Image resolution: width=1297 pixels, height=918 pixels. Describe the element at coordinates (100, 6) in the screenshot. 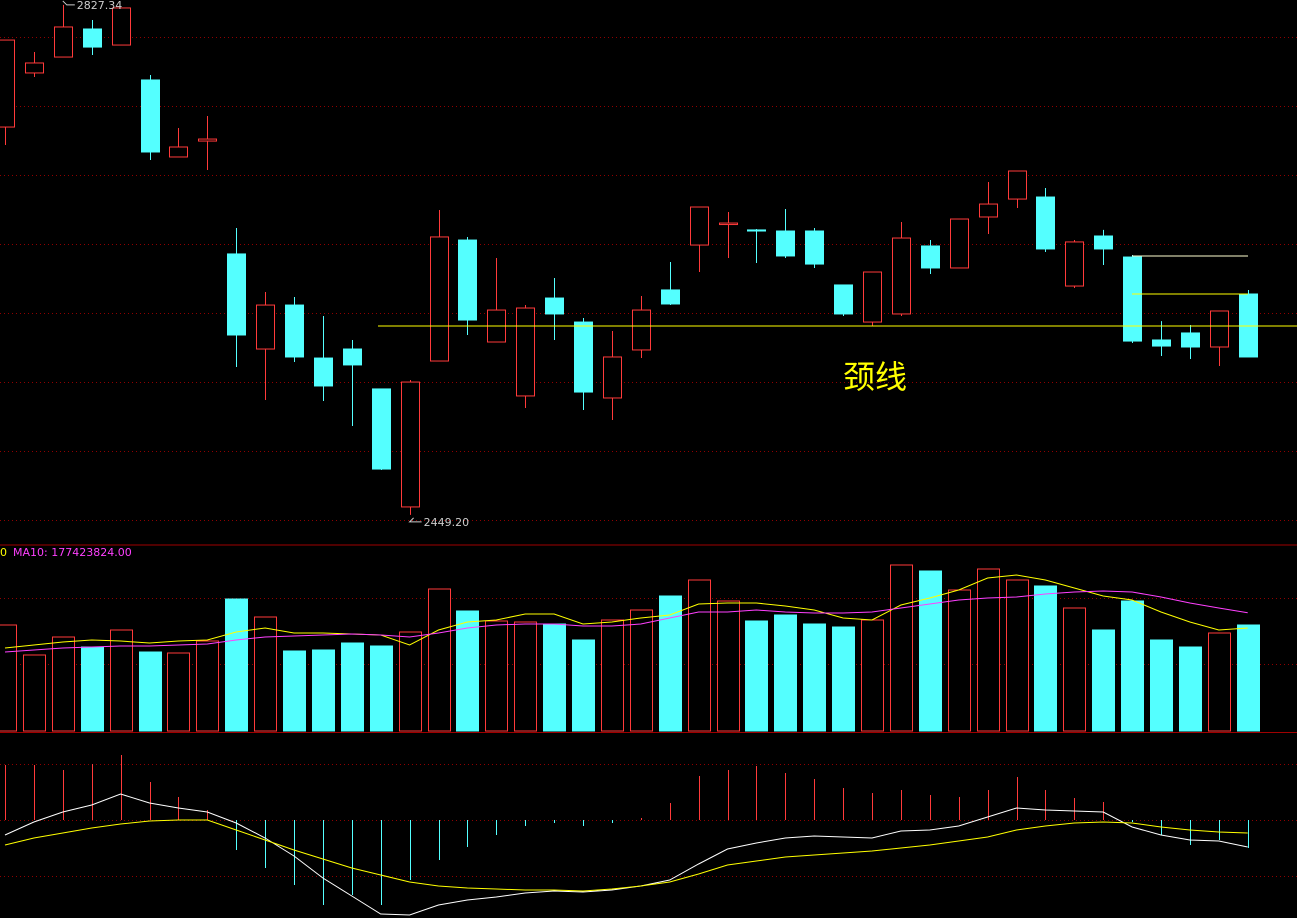

I see `high-label: 2827.34` at that location.